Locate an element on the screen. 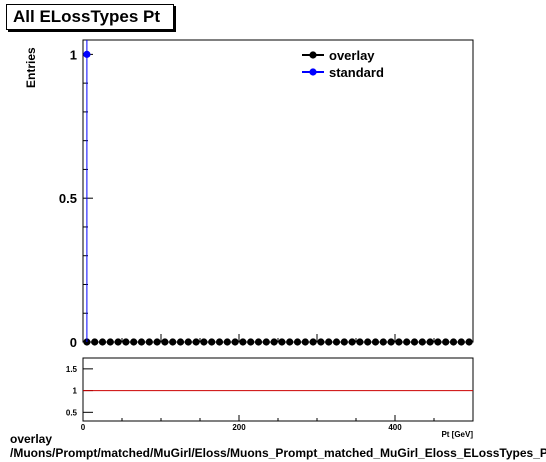 Image resolution: width=546 pixels, height=462 pixels. ratio-plot-frame is located at coordinates (278, 389).